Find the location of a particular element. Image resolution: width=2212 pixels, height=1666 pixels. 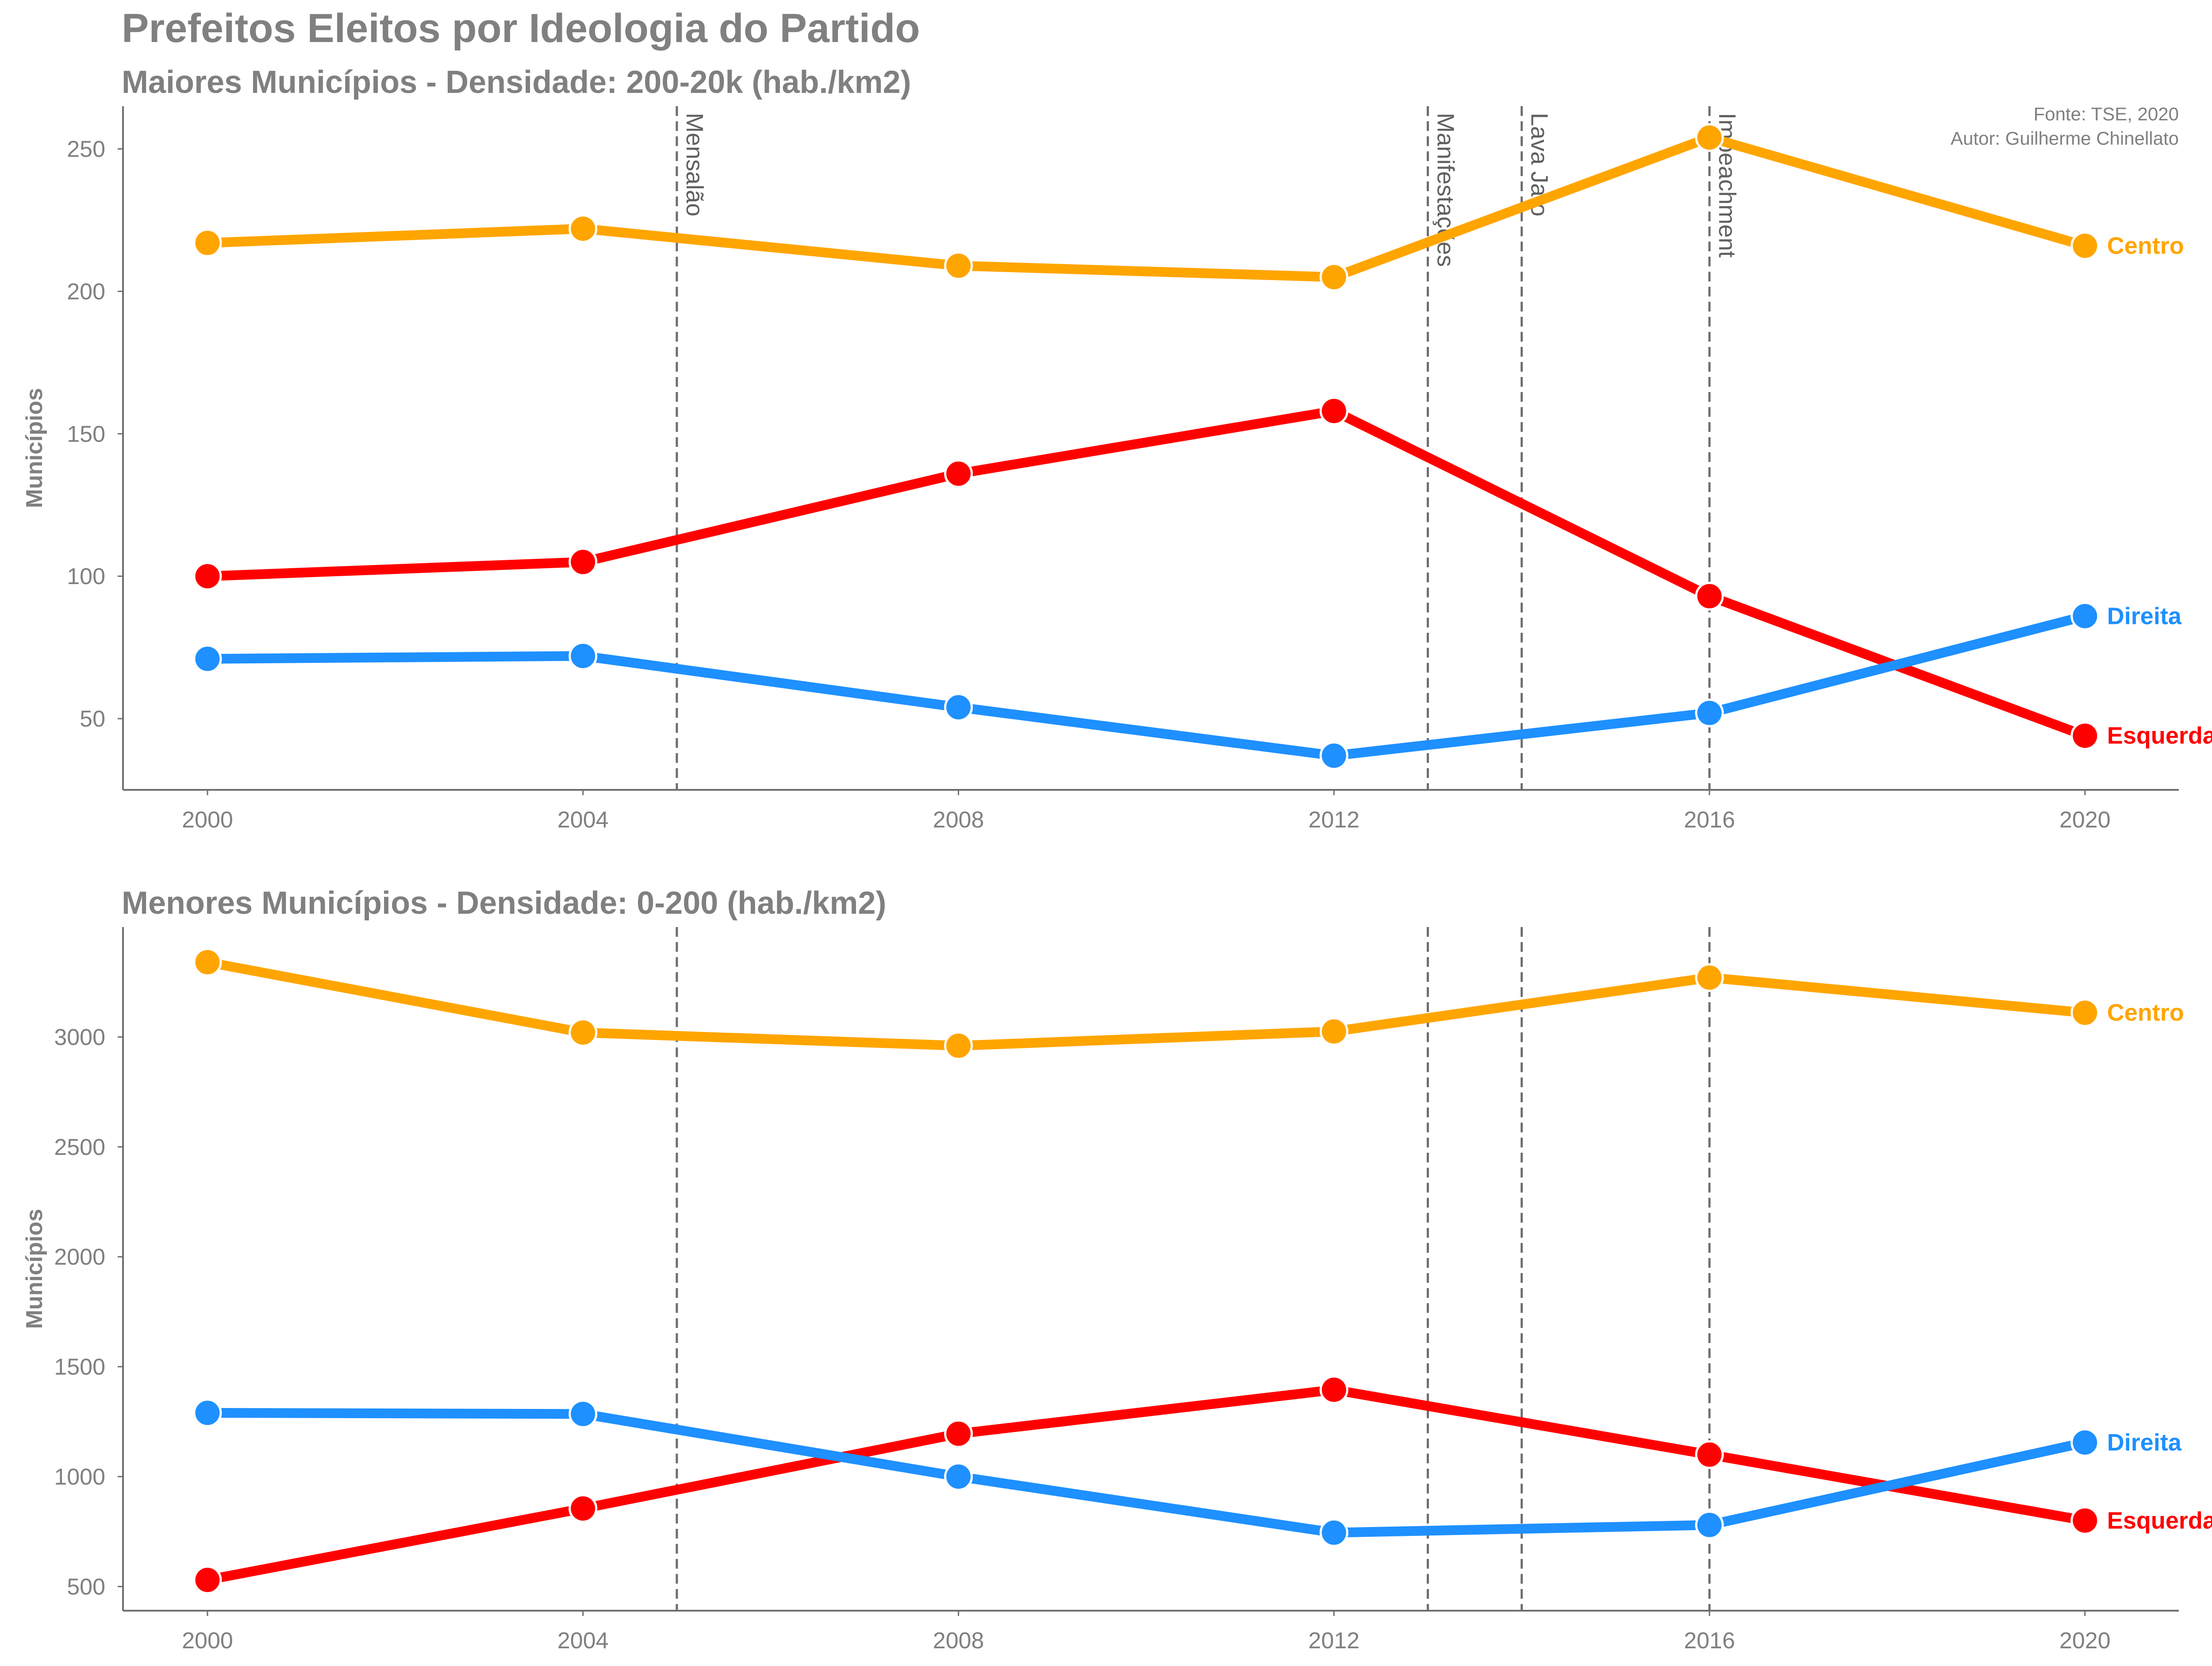

source-note: Fonte: TSE, 2020 is located at coordinates (2106, 114).